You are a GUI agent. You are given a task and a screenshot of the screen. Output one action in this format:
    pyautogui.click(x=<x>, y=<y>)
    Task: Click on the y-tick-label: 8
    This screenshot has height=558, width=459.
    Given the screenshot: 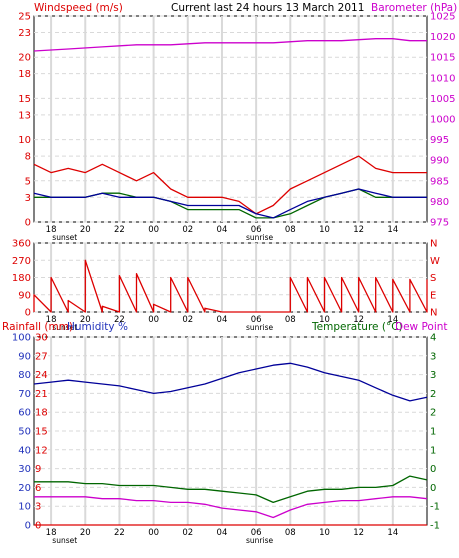 What is the action you would take?
    pyautogui.click(x=28, y=157)
    